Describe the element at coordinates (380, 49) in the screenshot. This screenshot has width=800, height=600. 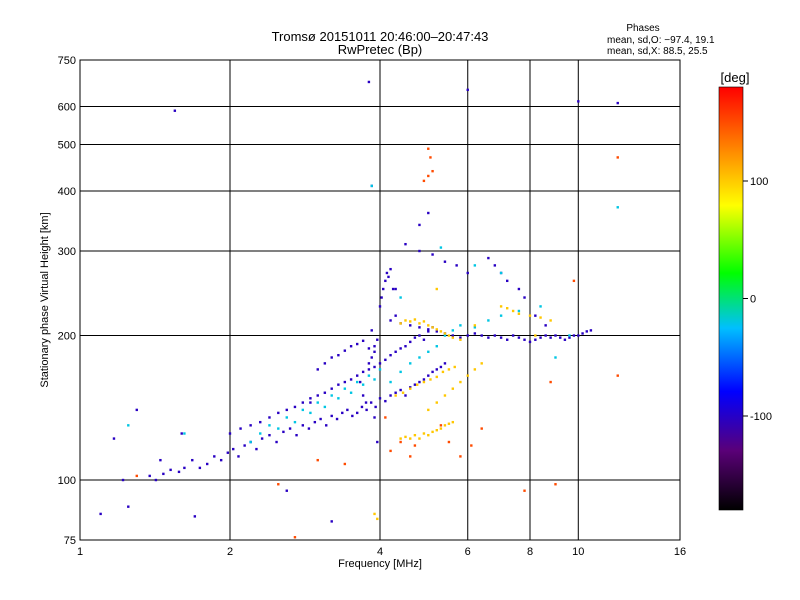
I see `chart-subtitle: RwPretec (Bp)` at that location.